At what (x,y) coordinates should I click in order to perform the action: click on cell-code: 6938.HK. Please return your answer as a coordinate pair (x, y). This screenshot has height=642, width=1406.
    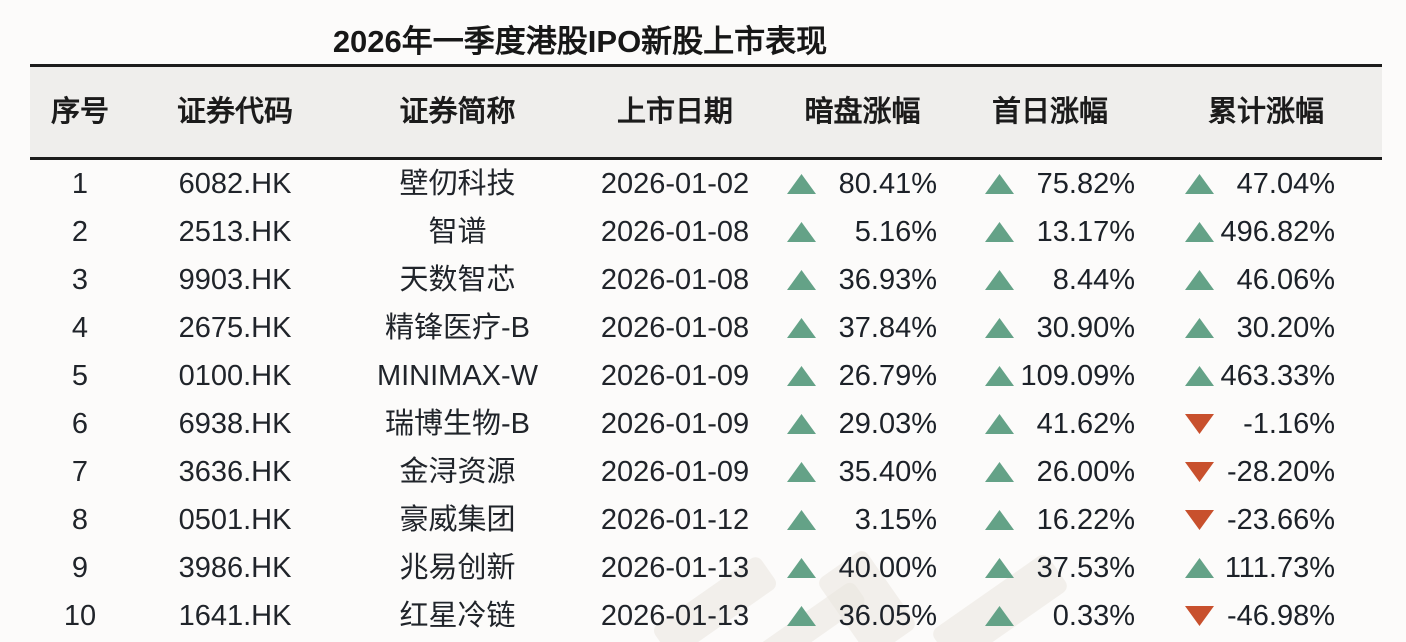
    Looking at the image, I should click on (235, 423).